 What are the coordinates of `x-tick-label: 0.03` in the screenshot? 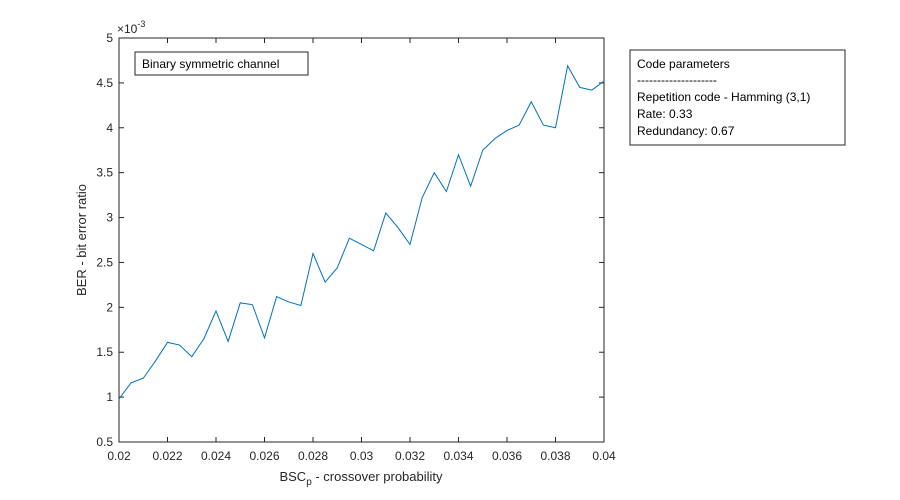 It's located at (362, 456).